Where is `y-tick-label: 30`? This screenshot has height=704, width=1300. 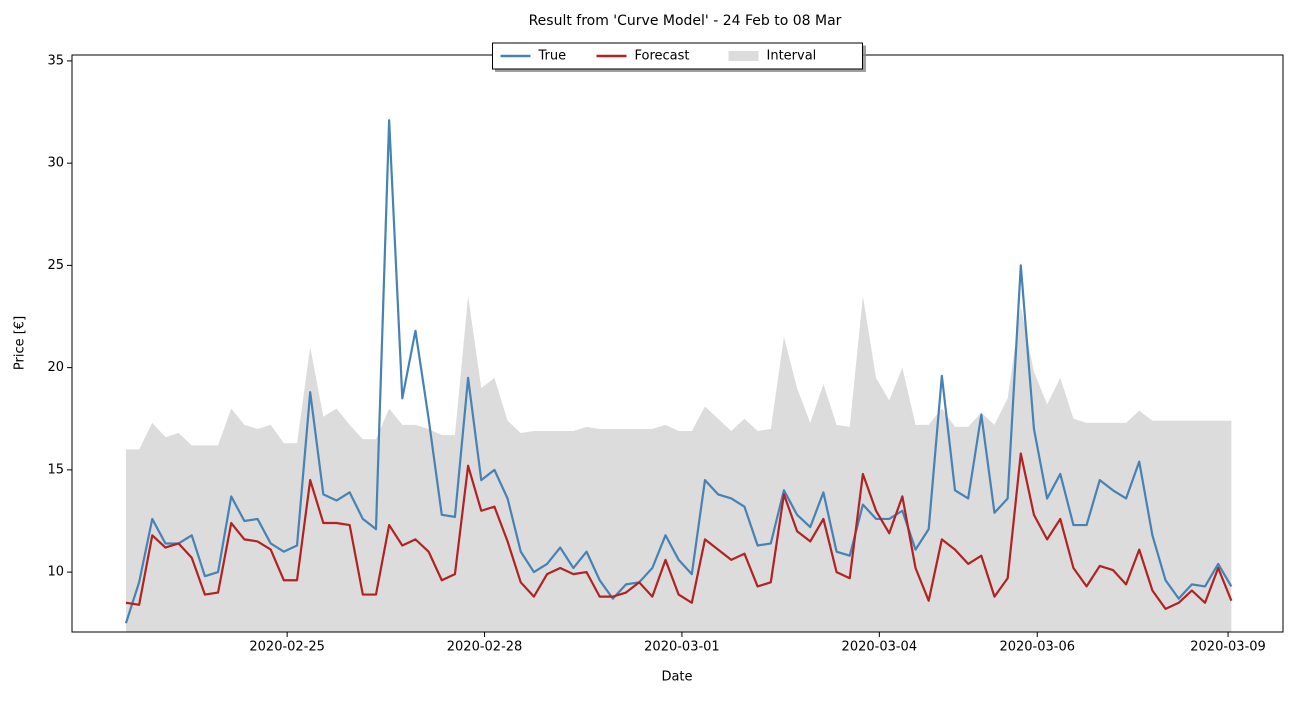 y-tick-label: 30 is located at coordinates (55, 163).